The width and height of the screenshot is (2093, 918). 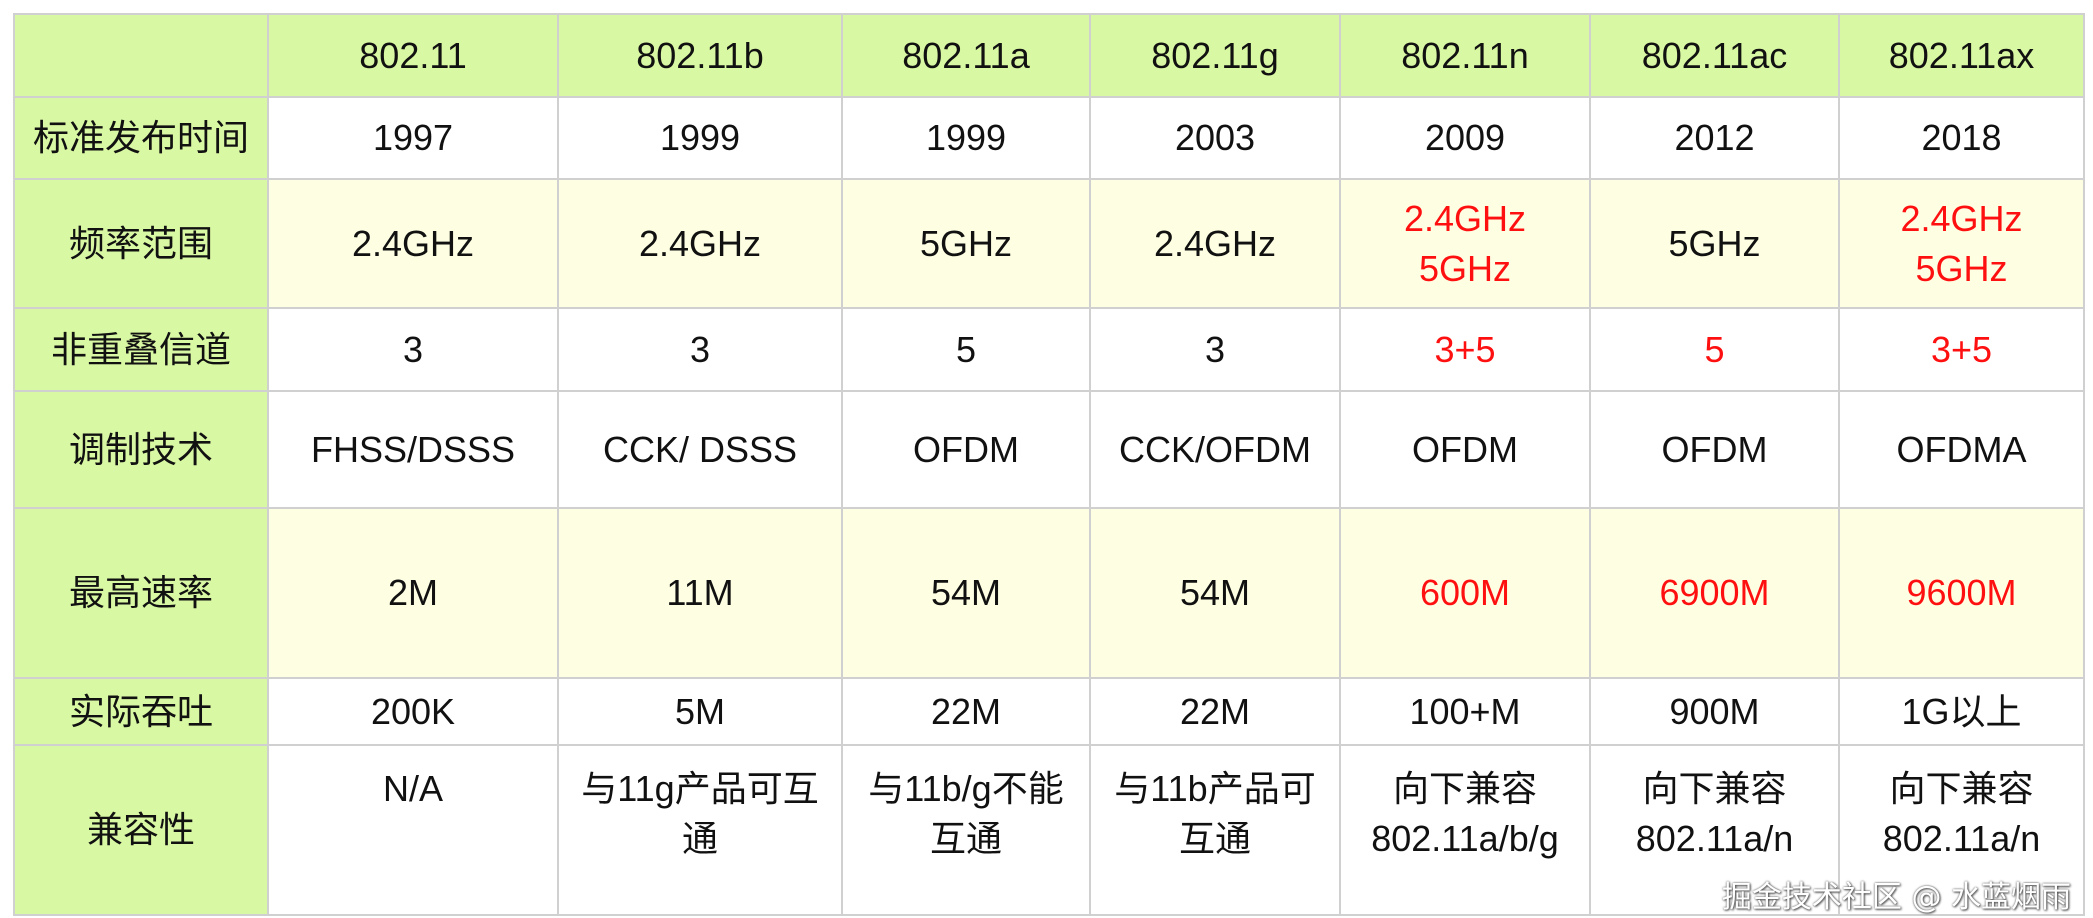 I want to click on cell-line: 与11b产品可, so click(x=1215, y=788).